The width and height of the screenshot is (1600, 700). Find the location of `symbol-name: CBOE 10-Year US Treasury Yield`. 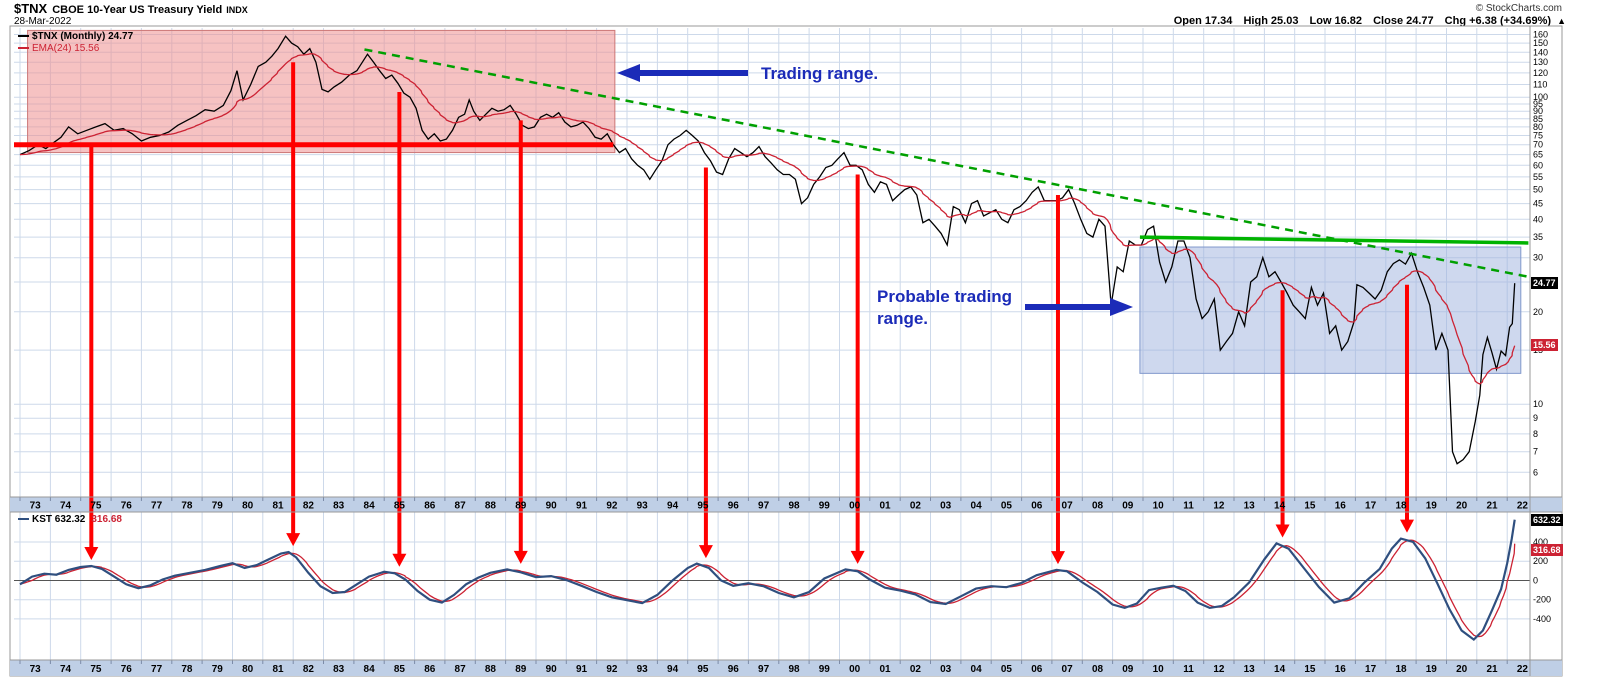

symbol-name: CBOE 10-Year US Treasury Yield is located at coordinates (137, 10).